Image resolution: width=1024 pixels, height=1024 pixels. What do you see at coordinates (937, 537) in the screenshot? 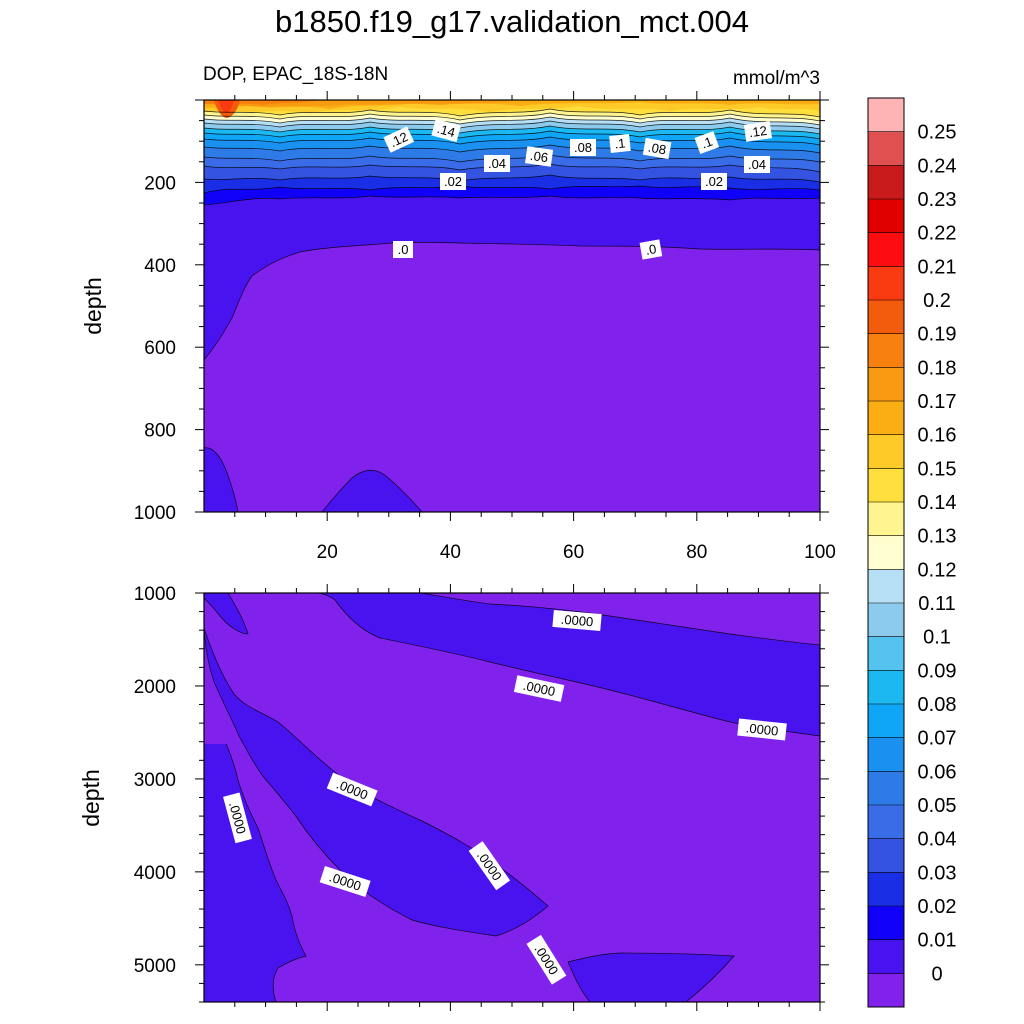
I see `colorbar-label: 0.13` at bounding box center [937, 537].